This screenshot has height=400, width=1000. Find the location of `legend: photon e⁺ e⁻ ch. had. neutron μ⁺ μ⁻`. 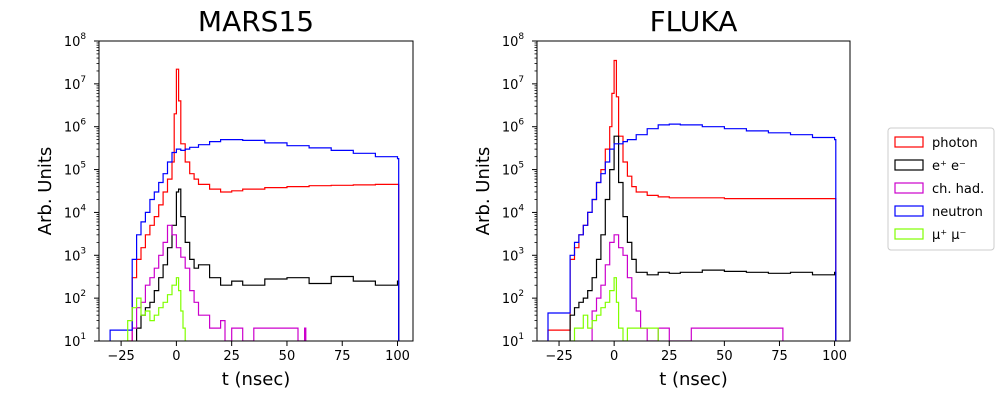

legend: photon e⁺ e⁻ ch. had. neutron μ⁺ μ⁻ is located at coordinates (941, 189).